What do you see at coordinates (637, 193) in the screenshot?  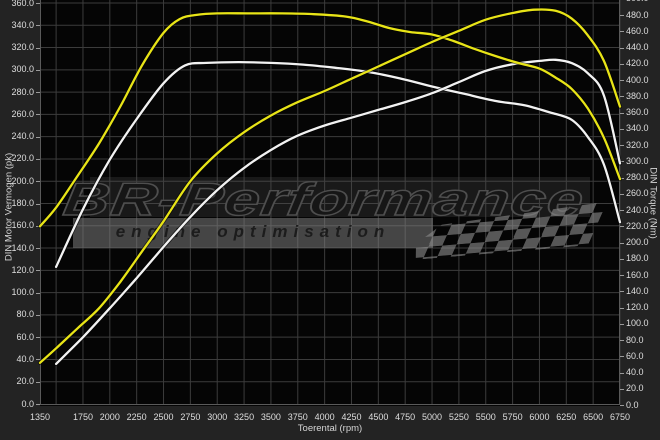 I see `y-right-tick-label: 260.0` at bounding box center [637, 193].